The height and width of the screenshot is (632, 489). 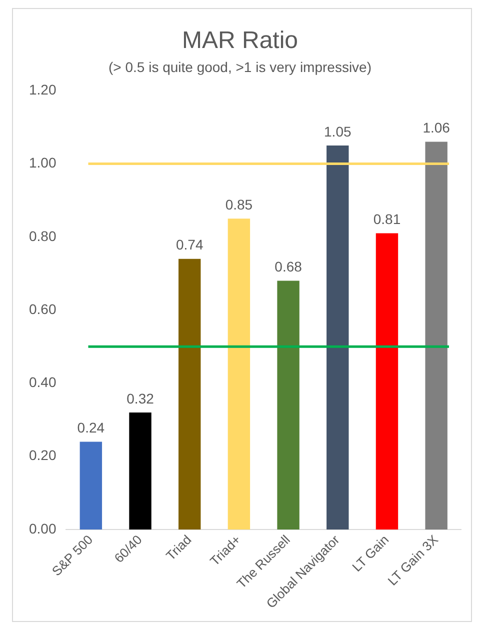 What do you see at coordinates (240, 40) in the screenshot?
I see `chart-title: MAR Ratio` at bounding box center [240, 40].